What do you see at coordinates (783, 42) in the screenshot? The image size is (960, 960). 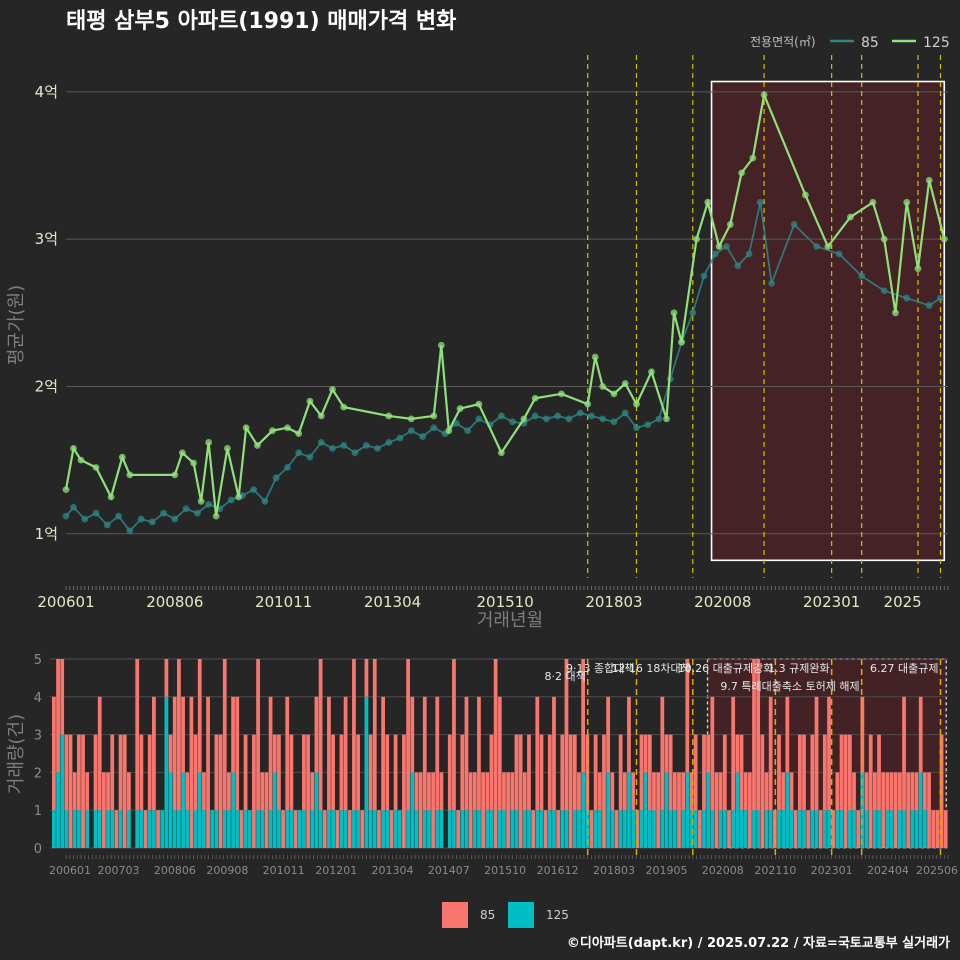 I see `legend-title: 전용면적(㎡)` at bounding box center [783, 42].